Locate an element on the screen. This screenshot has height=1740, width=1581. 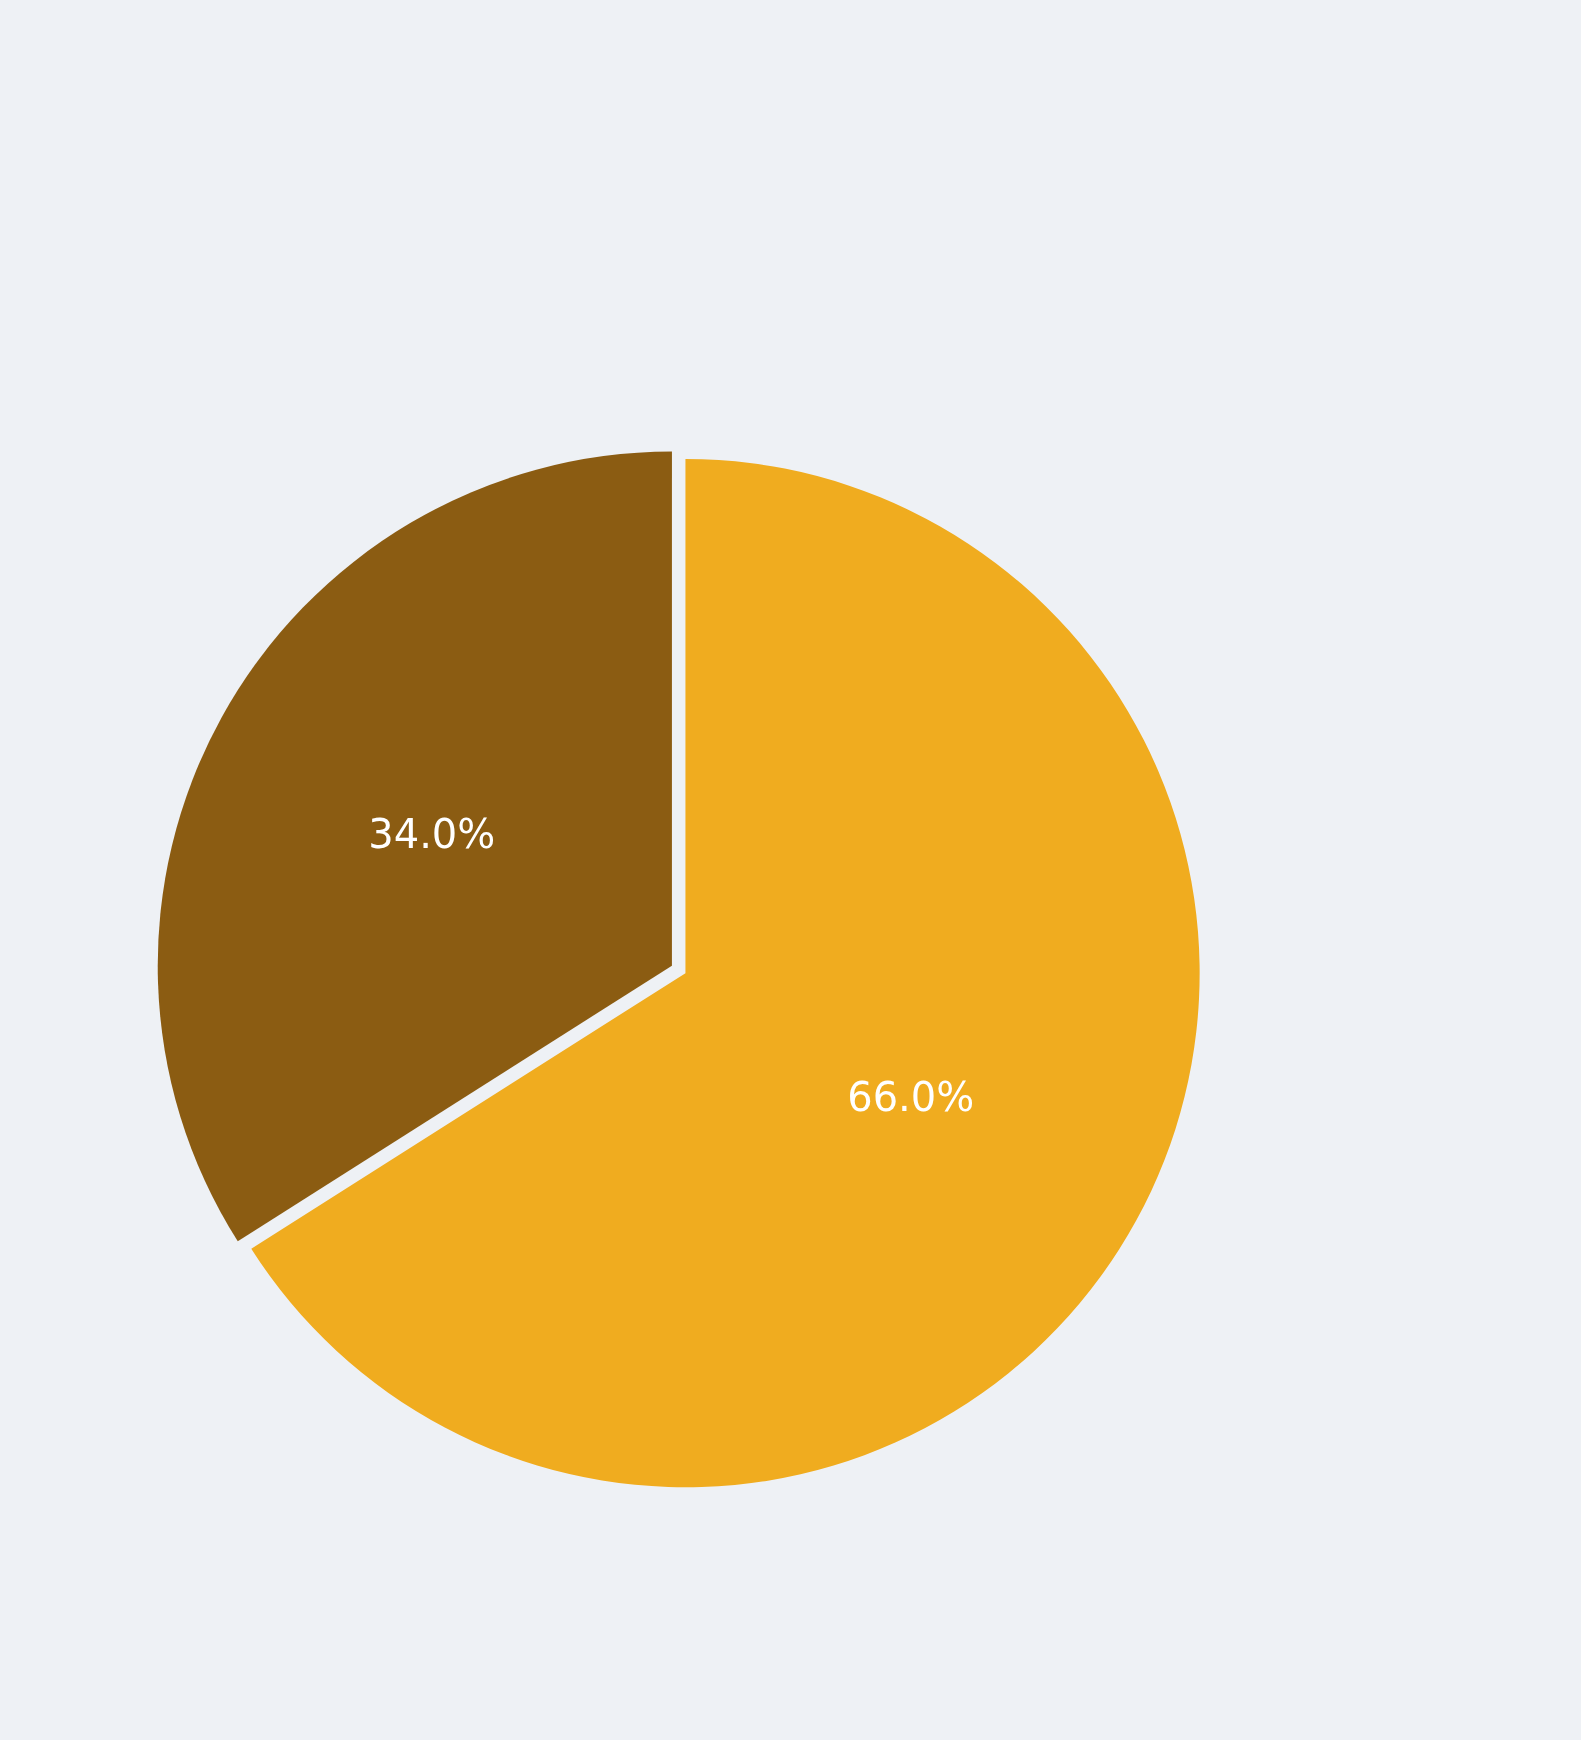
data-label: 34.0% is located at coordinates (432, 833).